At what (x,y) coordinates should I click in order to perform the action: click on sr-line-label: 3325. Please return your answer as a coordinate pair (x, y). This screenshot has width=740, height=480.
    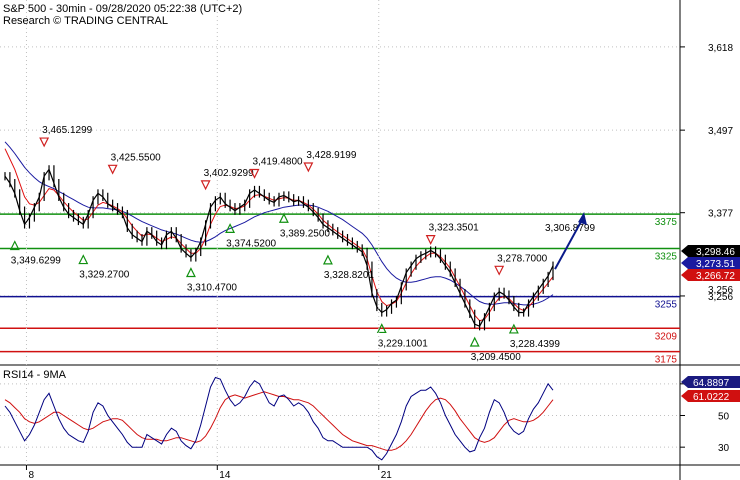
    Looking at the image, I should click on (666, 256).